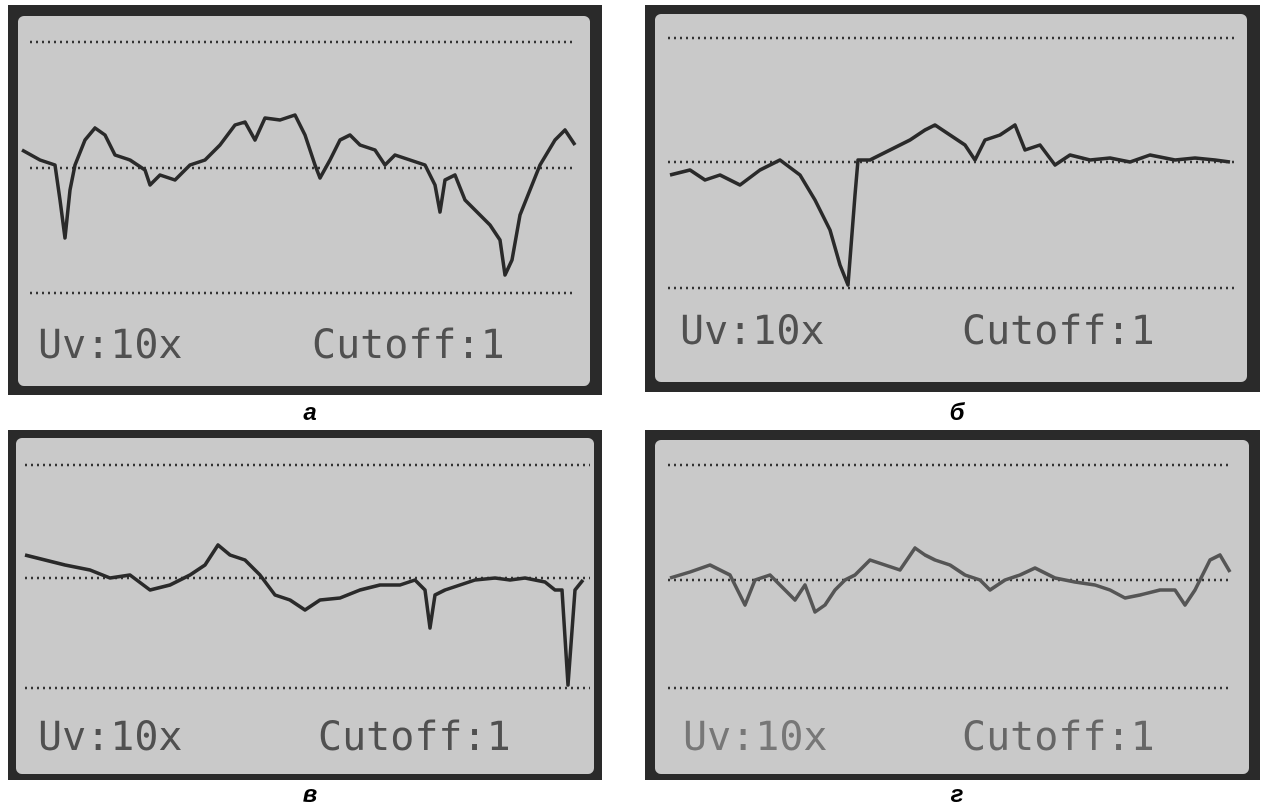 The image size is (1267, 809). Describe the element at coordinates (310, 794) in the screenshot. I see `caption: в` at that location.